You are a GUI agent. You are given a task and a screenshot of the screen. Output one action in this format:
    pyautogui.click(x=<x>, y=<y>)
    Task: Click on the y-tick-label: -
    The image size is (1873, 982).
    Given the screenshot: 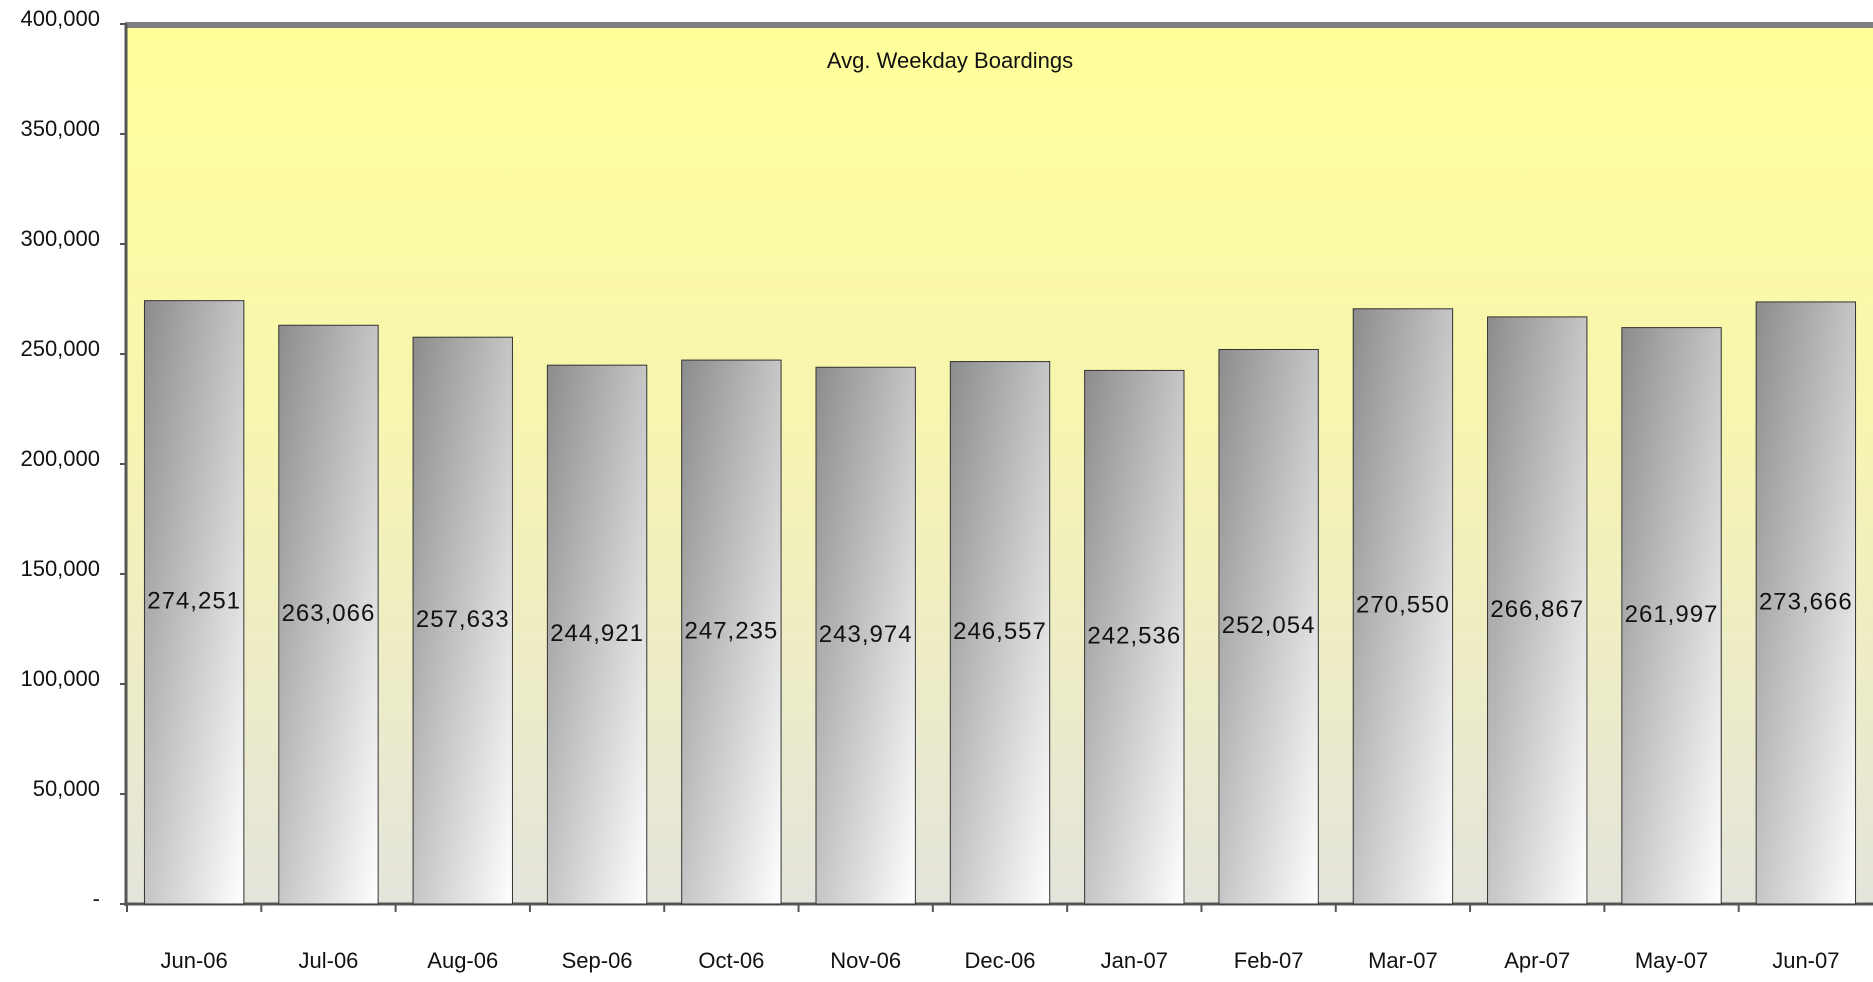 What is the action you would take?
    pyautogui.click(x=96, y=898)
    